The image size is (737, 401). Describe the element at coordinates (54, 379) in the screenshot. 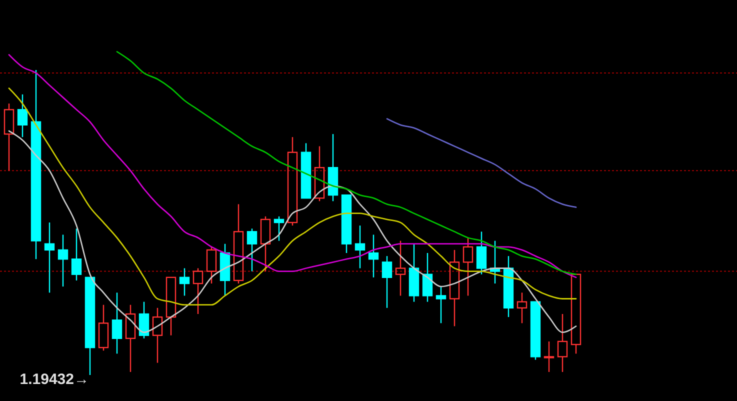

I see `annotation: 1.19432→` at that location.